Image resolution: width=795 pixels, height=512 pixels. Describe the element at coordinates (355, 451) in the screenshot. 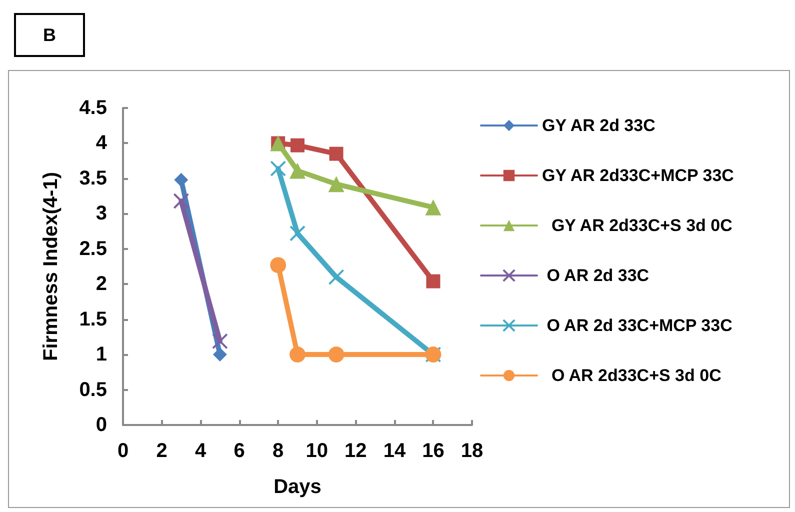

I see `x-tick-label: 12` at that location.